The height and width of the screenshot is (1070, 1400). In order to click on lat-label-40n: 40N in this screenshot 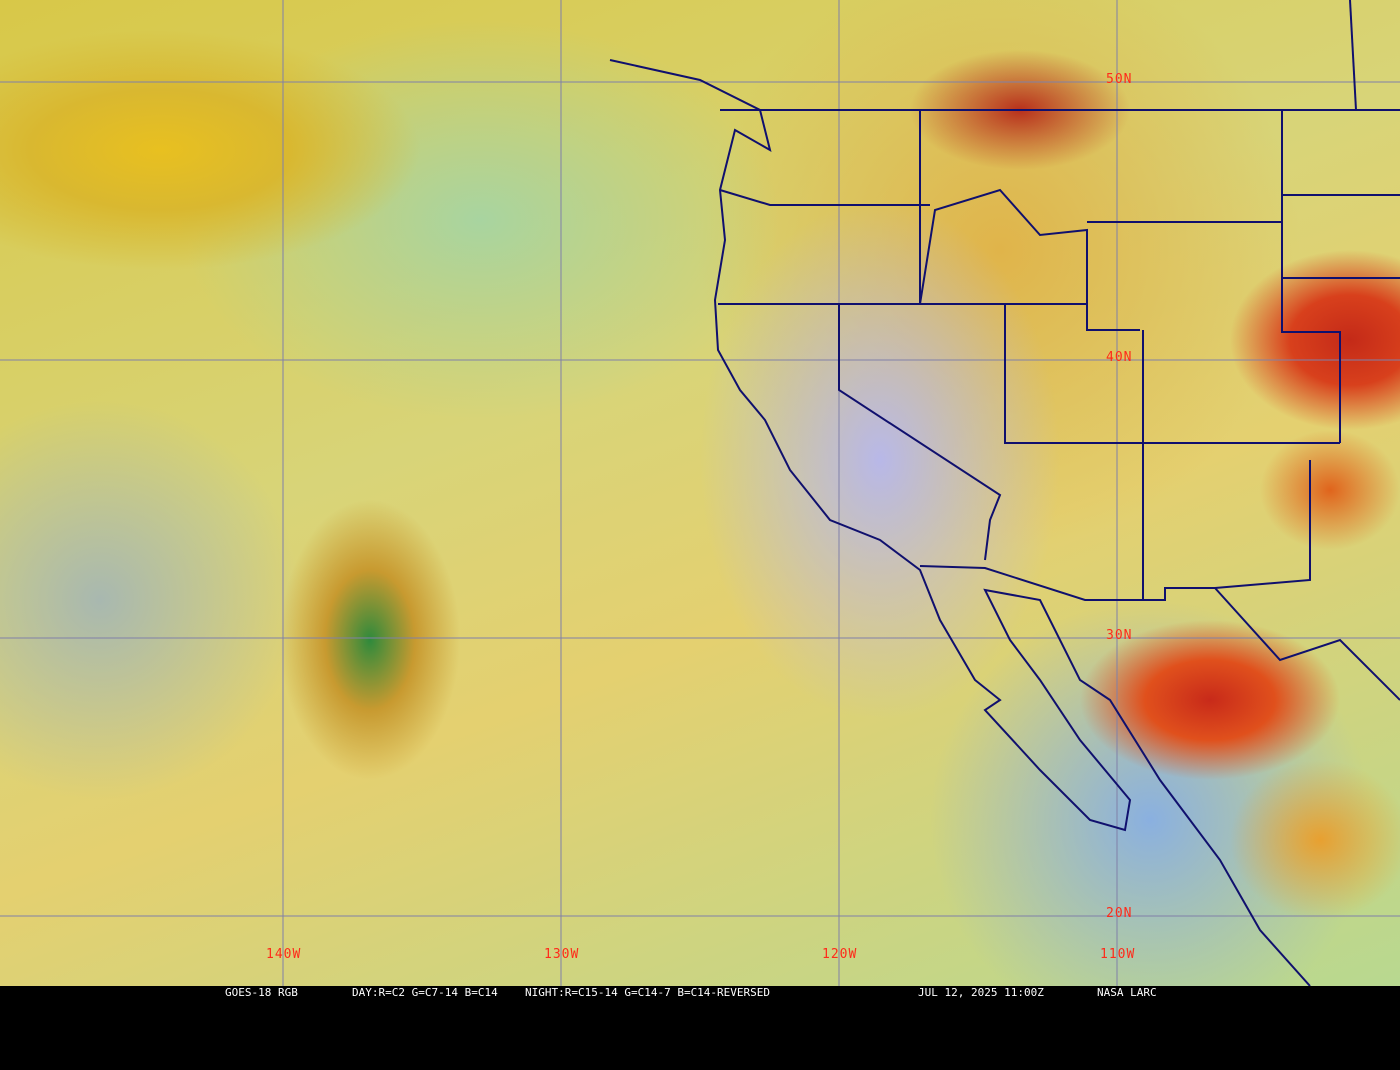, I will do `click(1119, 357)`.